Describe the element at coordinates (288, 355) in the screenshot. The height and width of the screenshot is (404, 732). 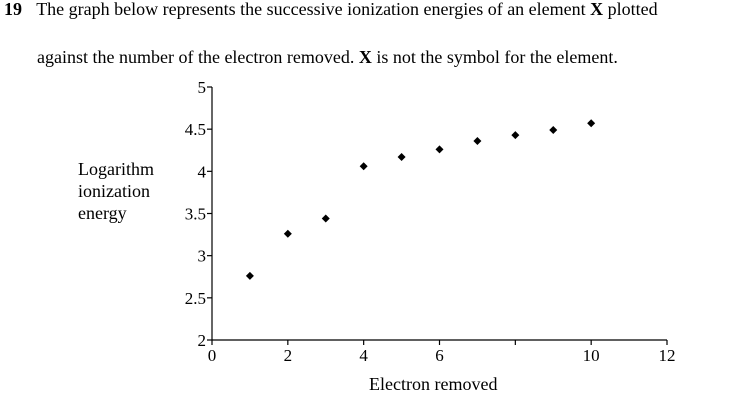
I see `x-tick-label: 2` at that location.